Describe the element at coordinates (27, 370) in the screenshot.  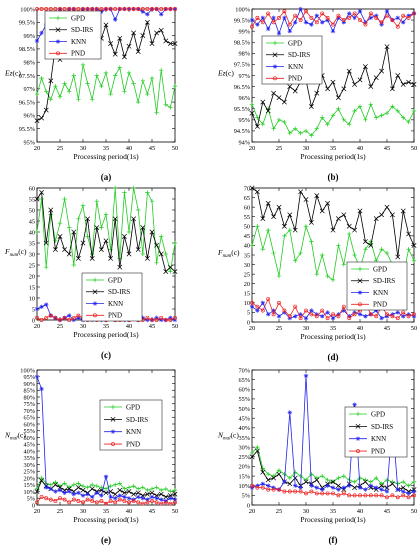
I see `y-tick-label: 100%` at that location.